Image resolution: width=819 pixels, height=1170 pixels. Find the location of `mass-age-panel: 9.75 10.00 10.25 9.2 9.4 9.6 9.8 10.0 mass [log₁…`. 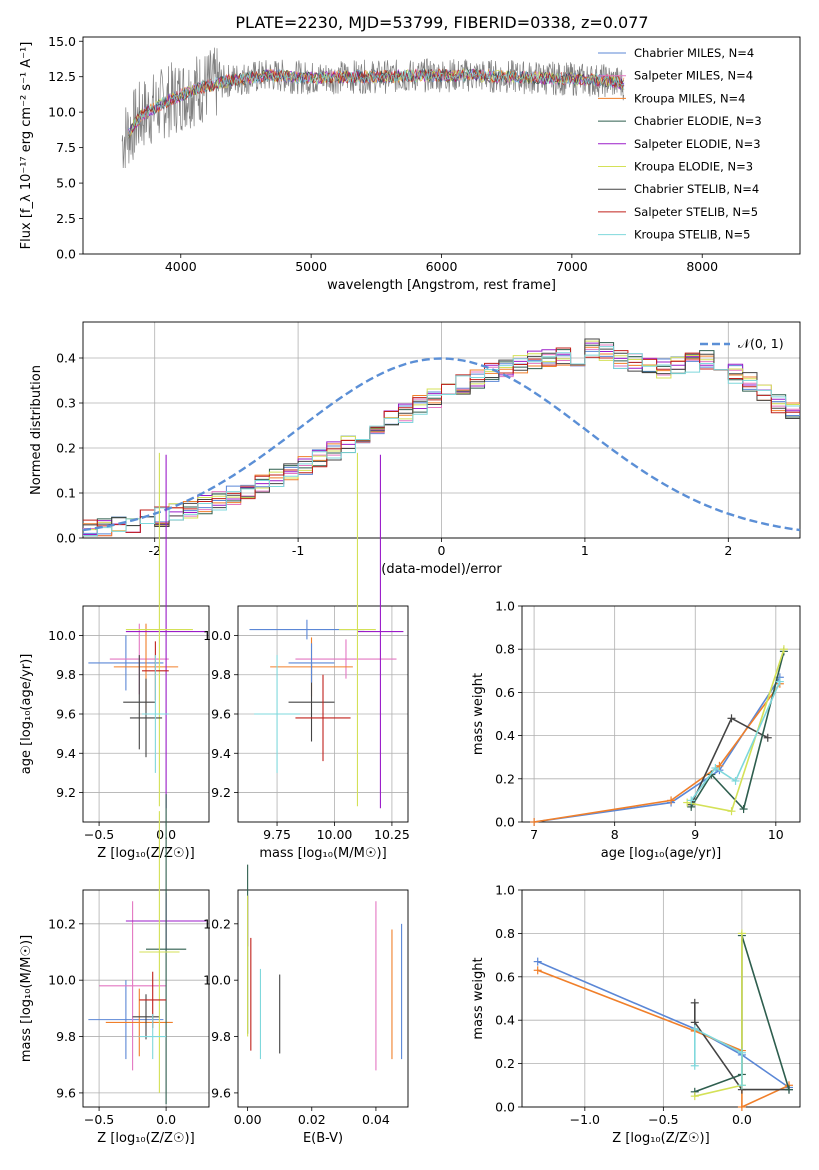

mass-age-panel: 9.75 10.00 10.25 9.2 9.4 9.6 9.8 10.0 mass [log₁… is located at coordinates (306, 656).